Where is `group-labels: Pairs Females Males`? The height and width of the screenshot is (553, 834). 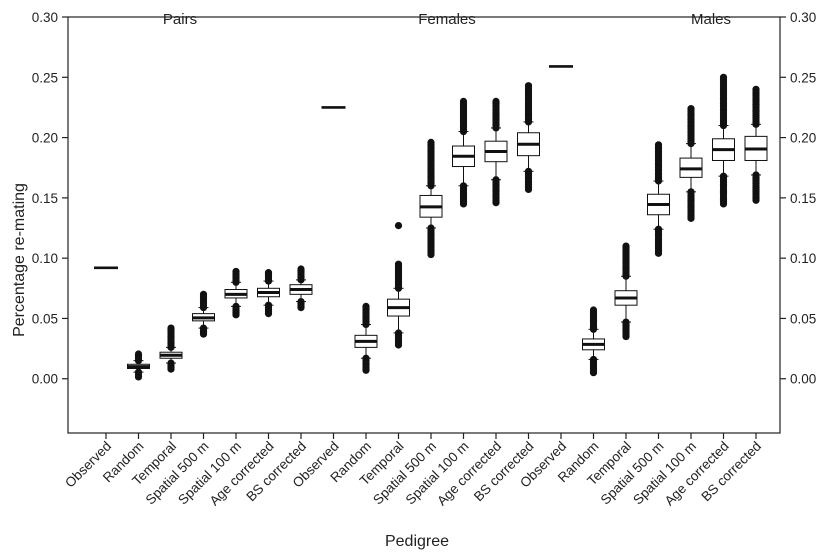
group-labels: Pairs Females Males is located at coordinates (447, 19).